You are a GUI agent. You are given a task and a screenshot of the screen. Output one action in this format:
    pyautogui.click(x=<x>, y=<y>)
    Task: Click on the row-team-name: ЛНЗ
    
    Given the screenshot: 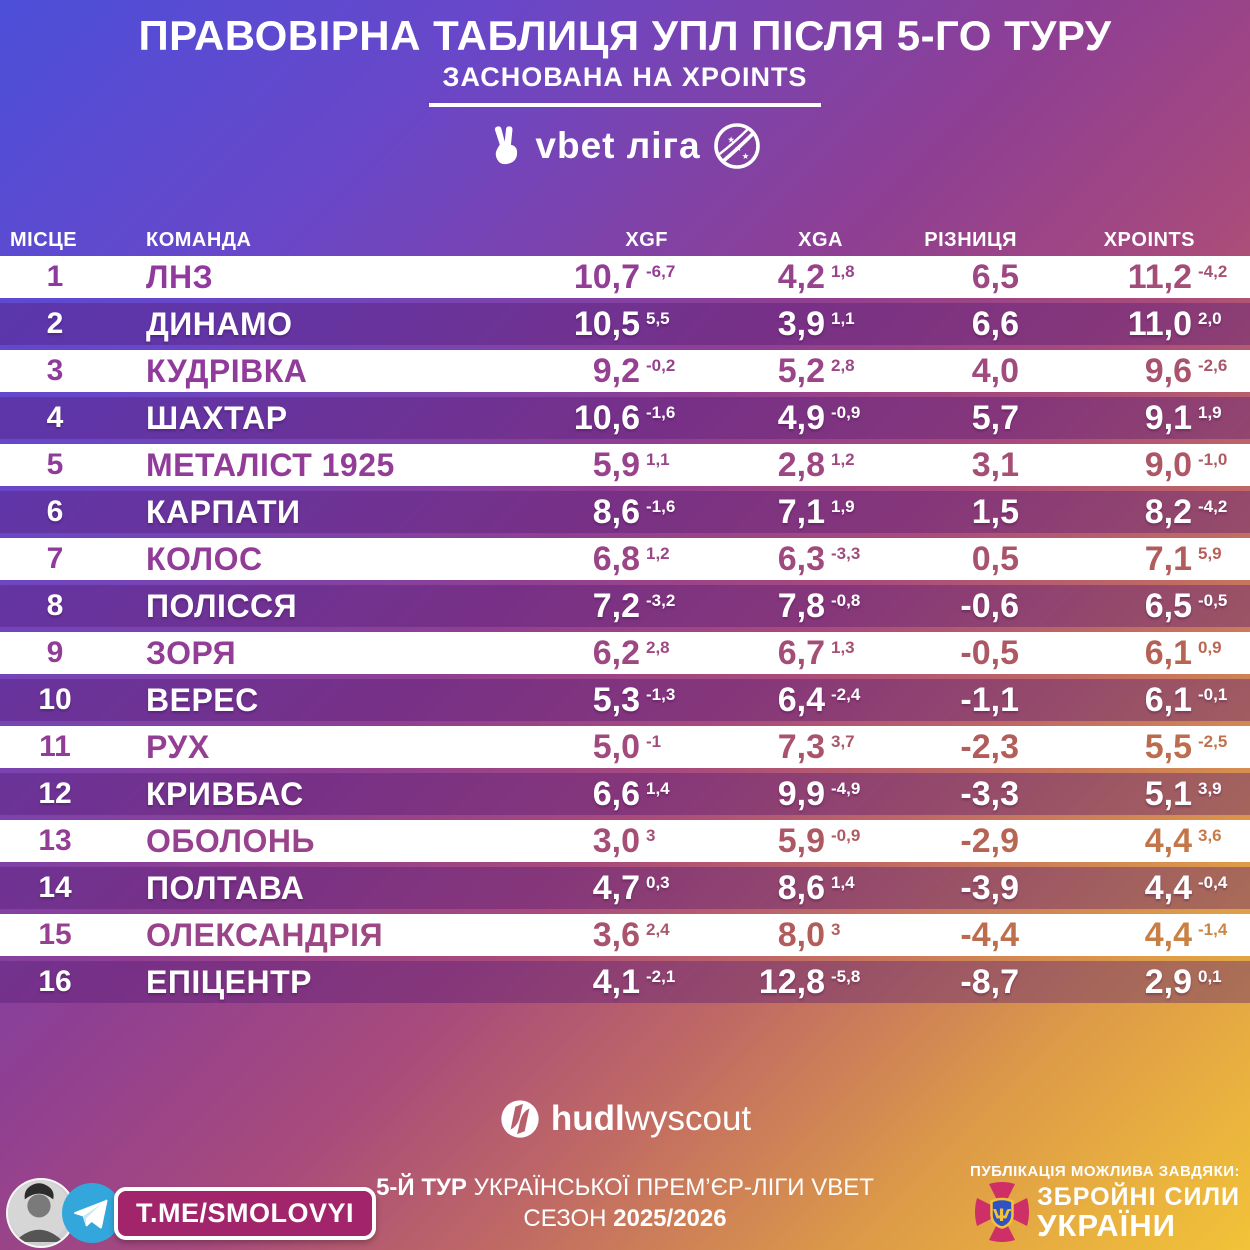 What is the action you would take?
    pyautogui.click(x=180, y=276)
    